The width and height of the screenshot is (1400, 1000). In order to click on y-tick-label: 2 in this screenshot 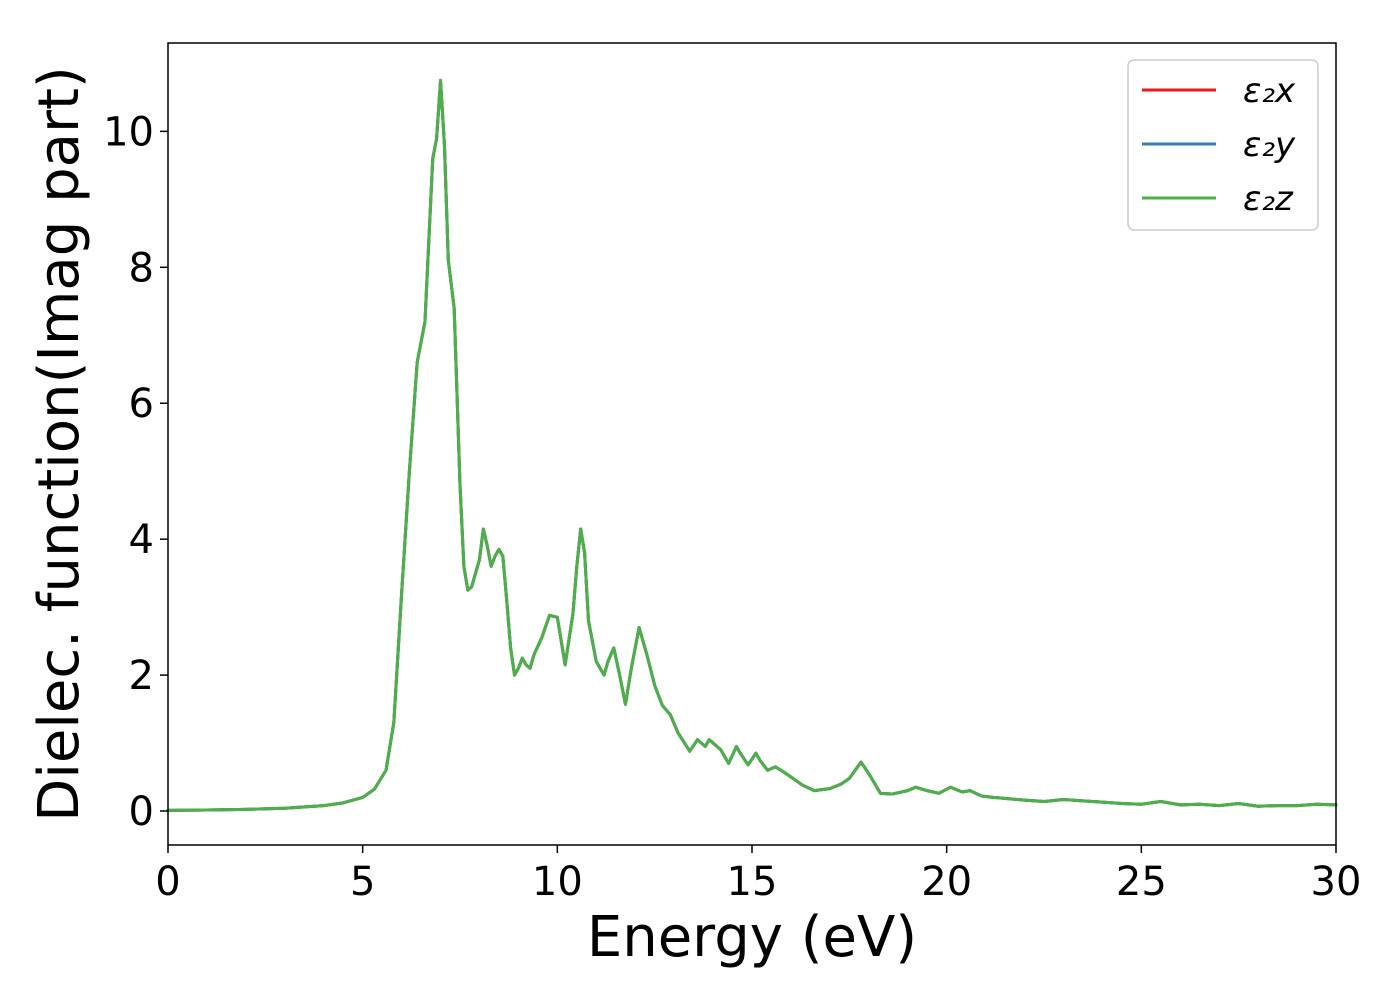, I will do `click(141, 676)`.